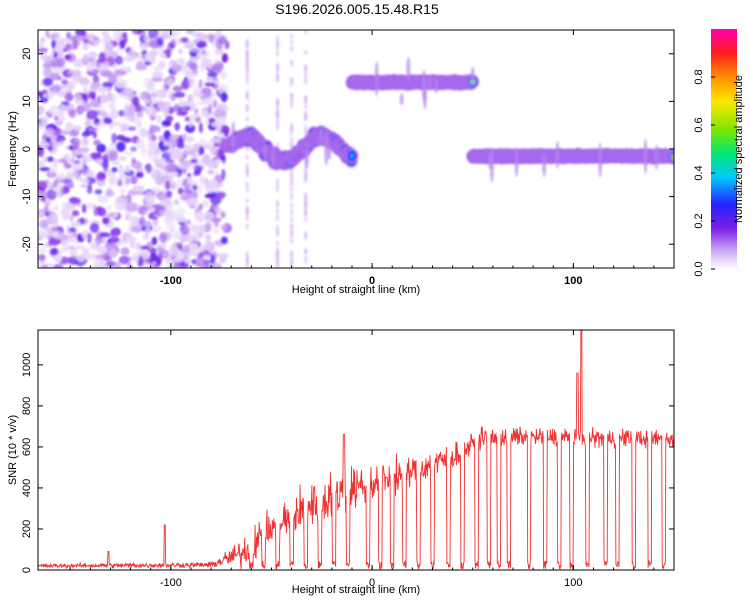  What do you see at coordinates (171, 281) in the screenshot?
I see `spectrogram-xtick-label: -100` at bounding box center [171, 281].